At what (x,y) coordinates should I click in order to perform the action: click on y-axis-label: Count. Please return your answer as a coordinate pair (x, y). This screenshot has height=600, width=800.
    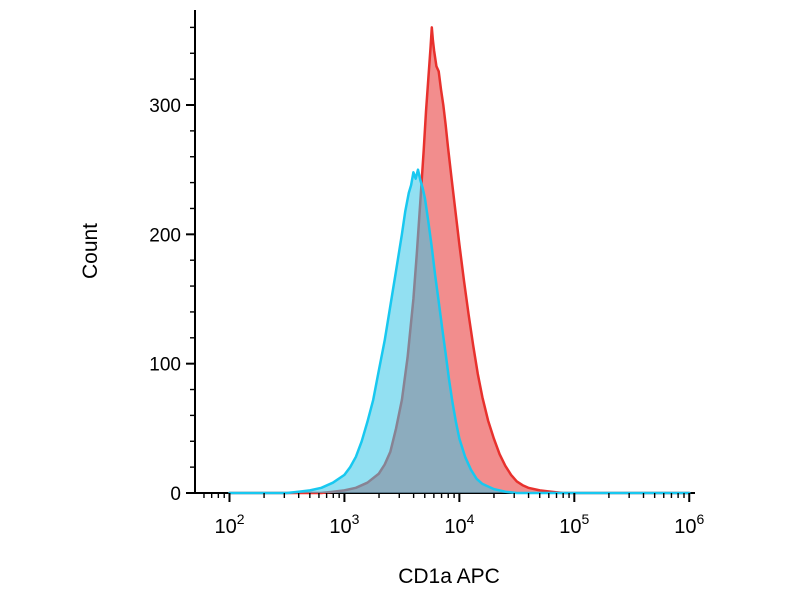
    Looking at the image, I should click on (90, 251).